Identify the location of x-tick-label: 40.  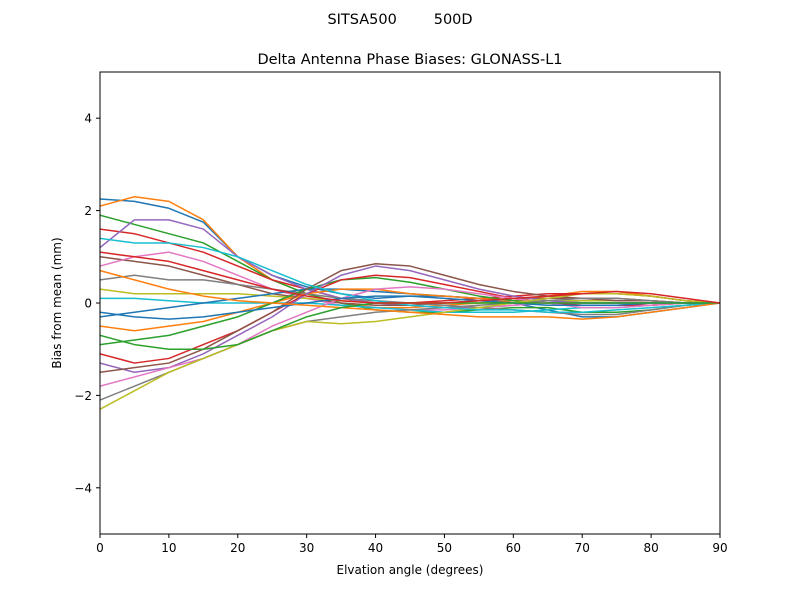
(375, 548).